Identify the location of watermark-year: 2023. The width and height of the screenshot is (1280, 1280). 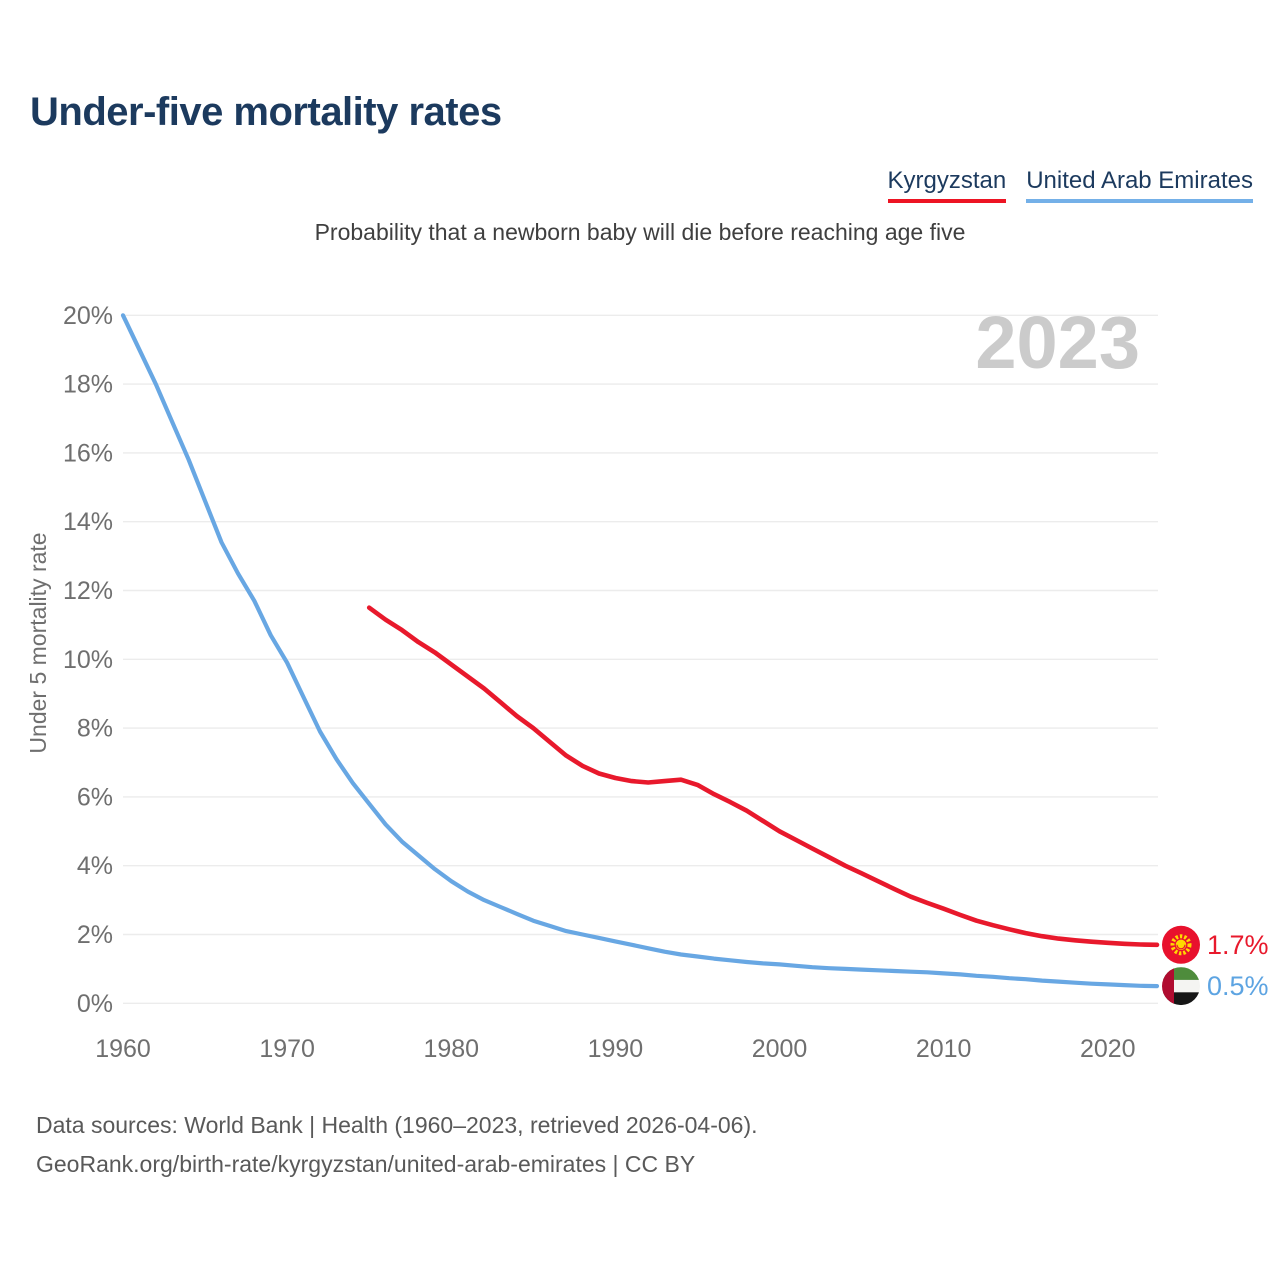
(1057, 342).